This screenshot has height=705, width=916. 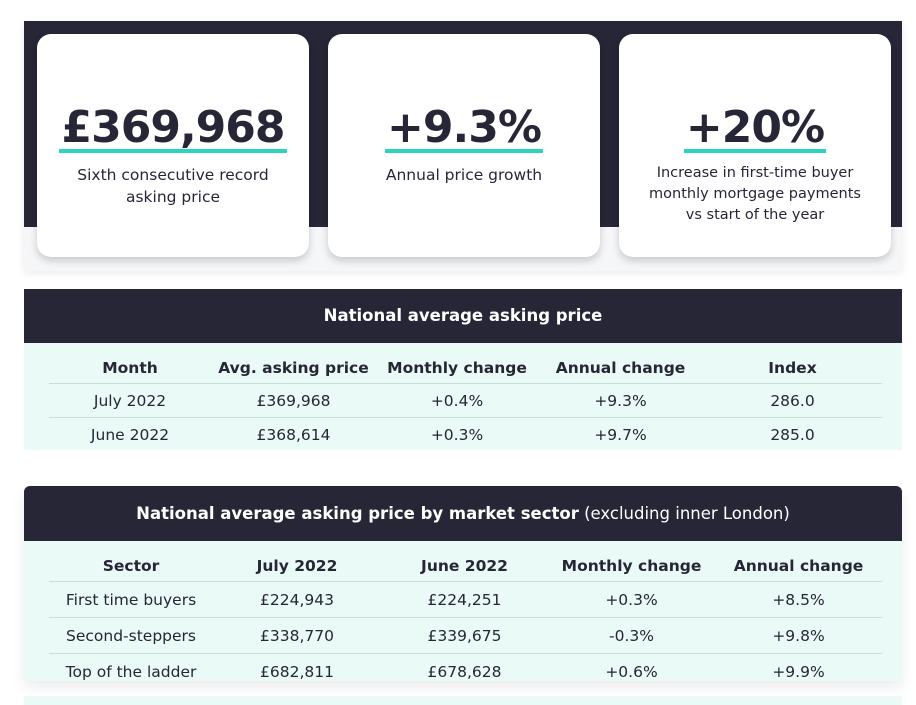 What do you see at coordinates (798, 599) in the screenshot?
I see `cell: +8.5%` at bounding box center [798, 599].